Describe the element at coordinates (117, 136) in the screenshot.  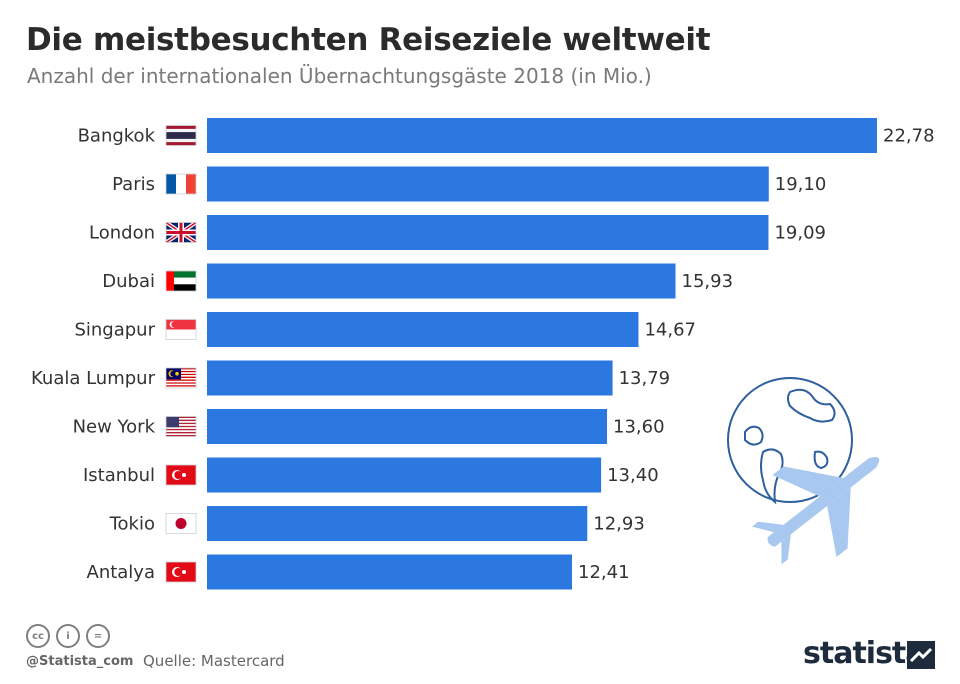
I see `category-label: Bangkok` at that location.